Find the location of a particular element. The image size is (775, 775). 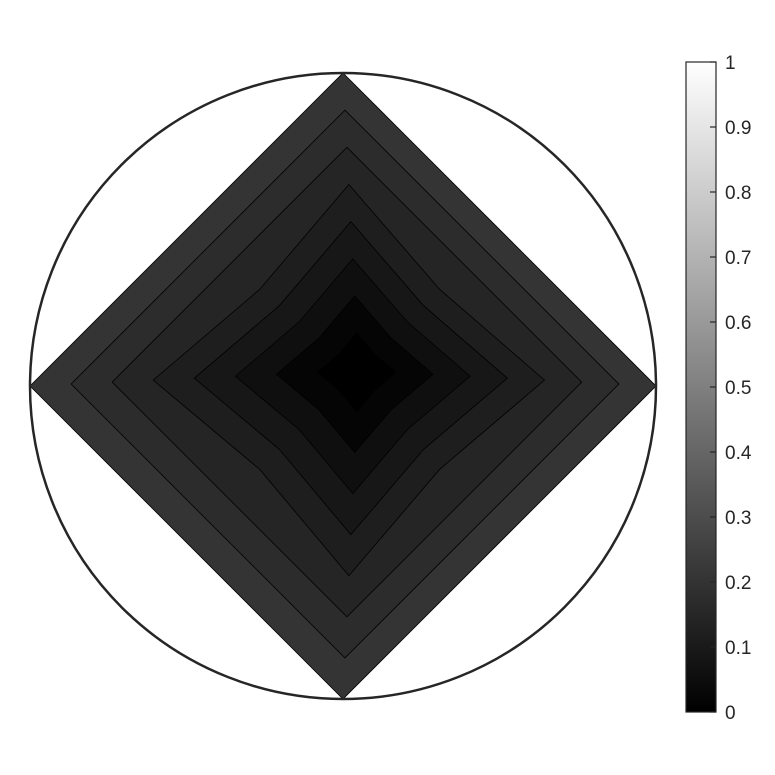

colorbar-tick-label: 0.3 is located at coordinates (738, 518).